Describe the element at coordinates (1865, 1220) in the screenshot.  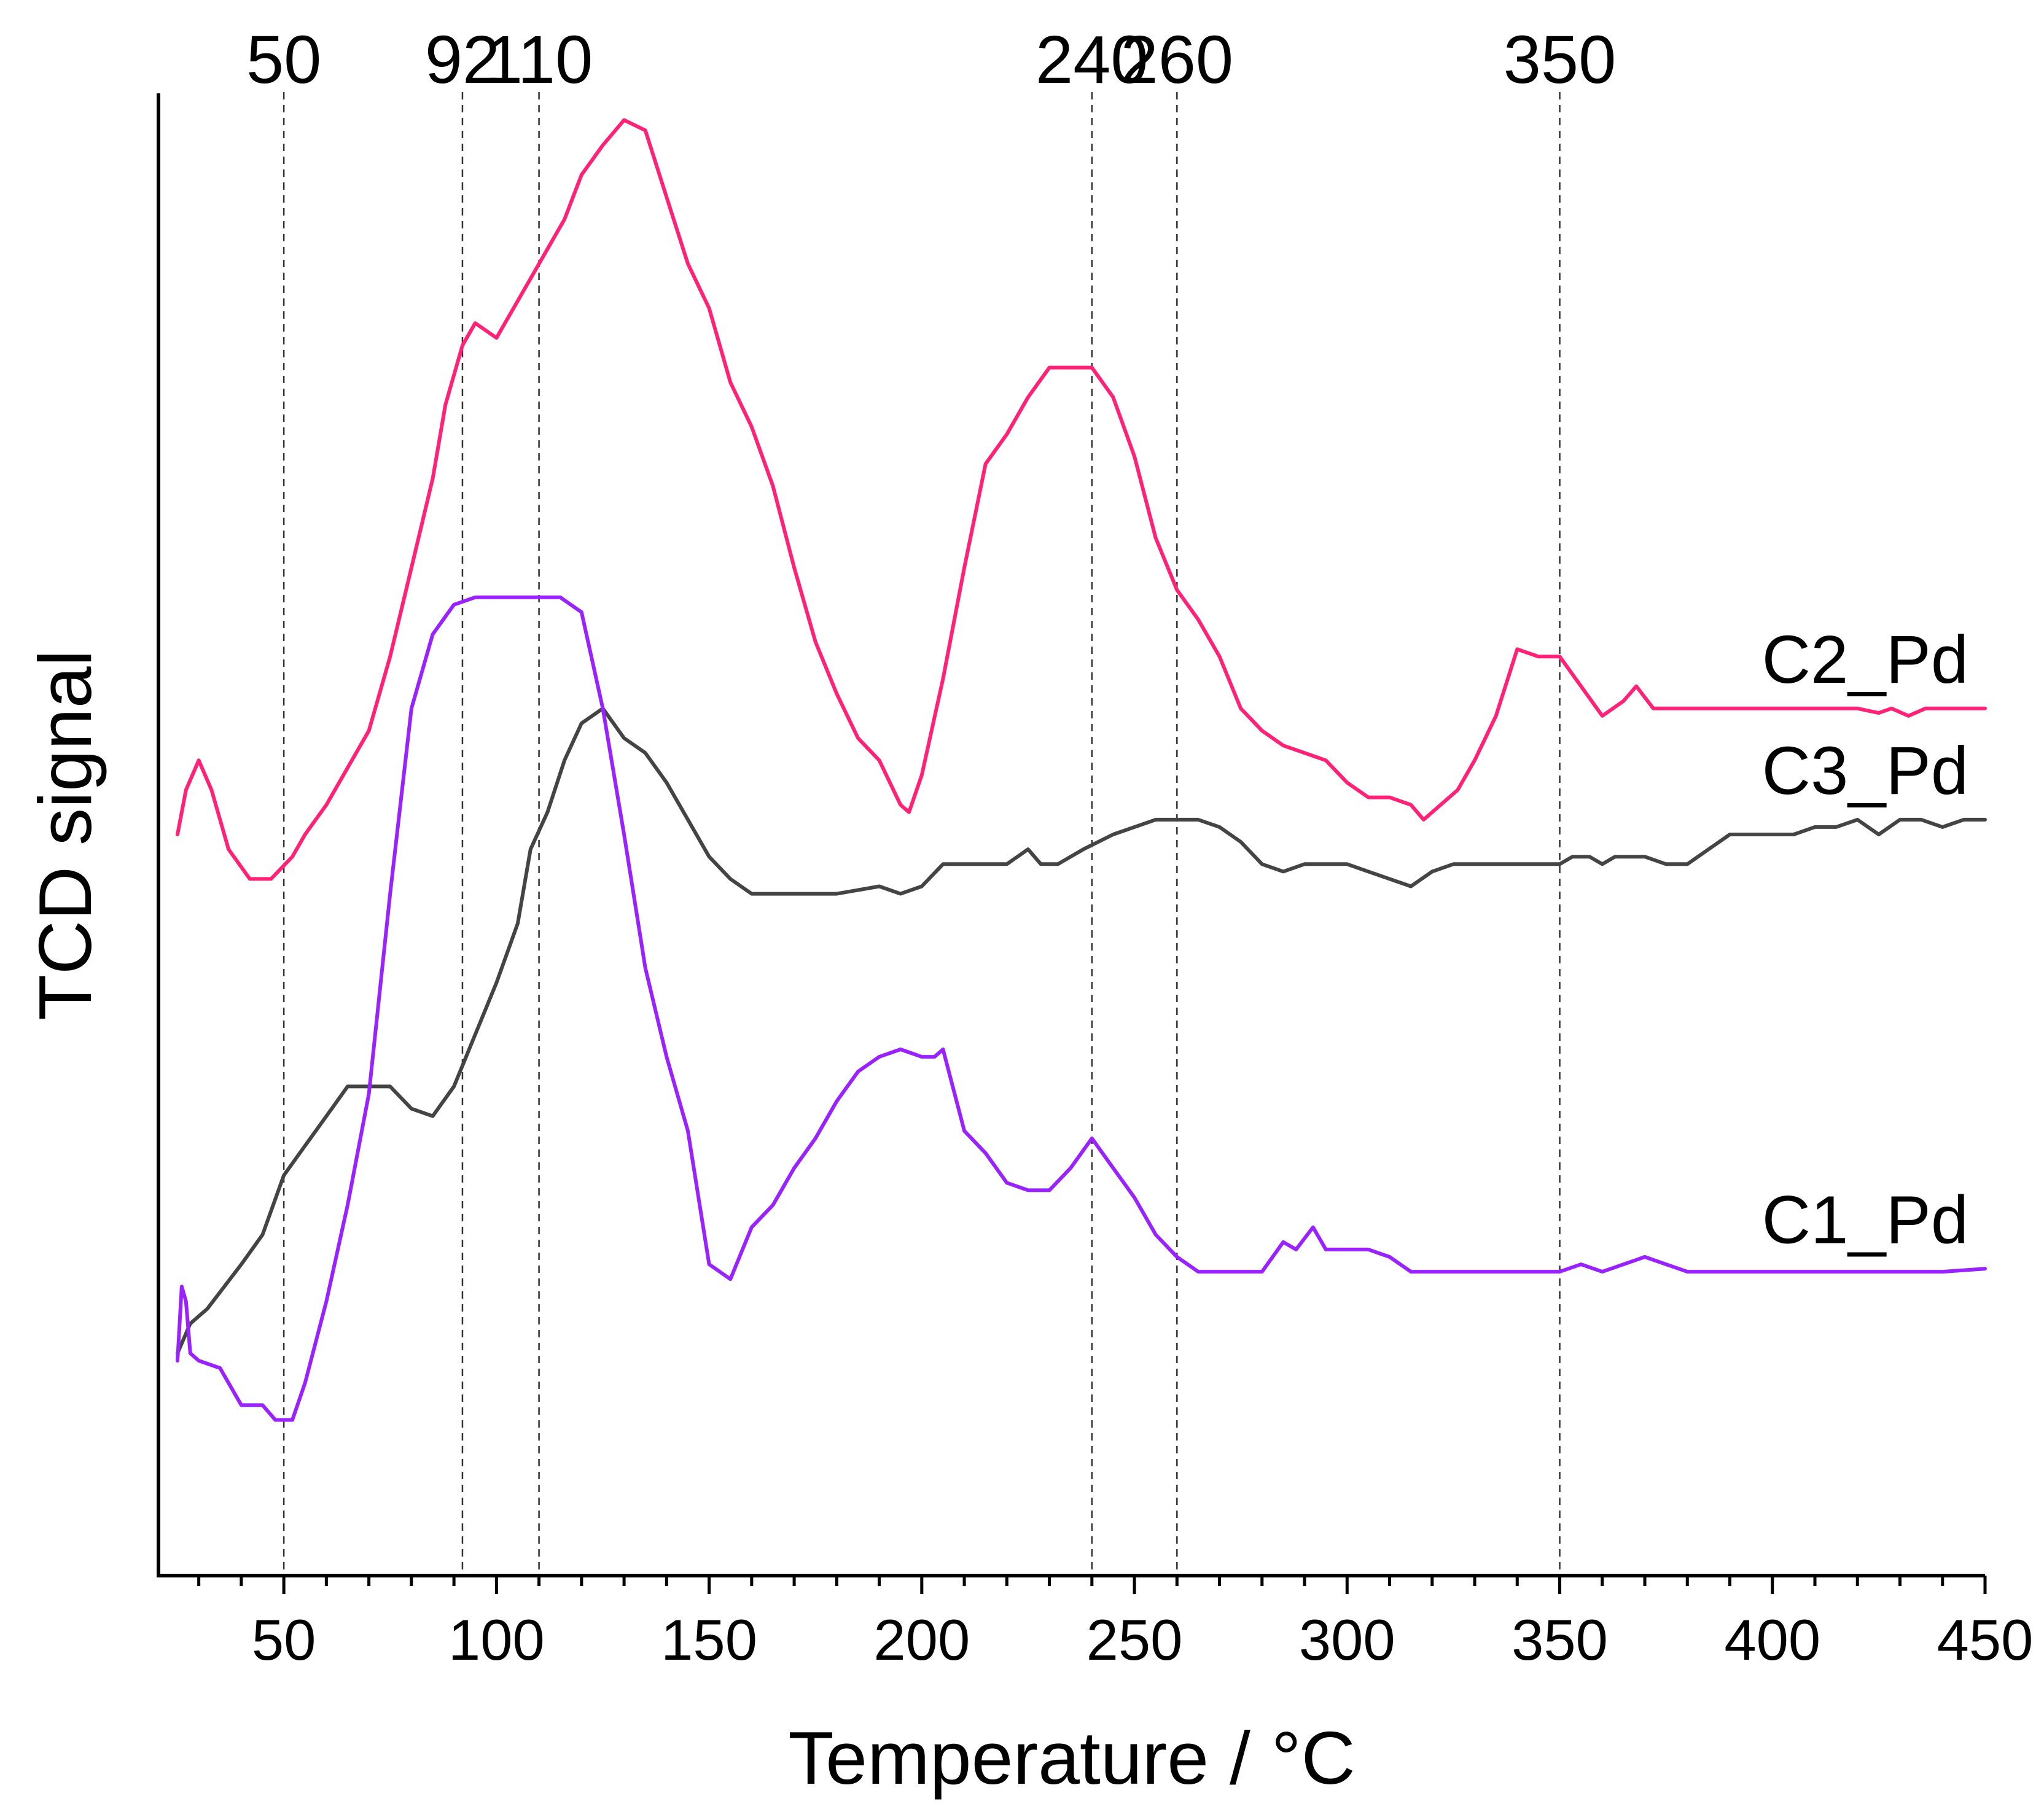
I see `series-label-c1-pd: C1_Pd` at that location.